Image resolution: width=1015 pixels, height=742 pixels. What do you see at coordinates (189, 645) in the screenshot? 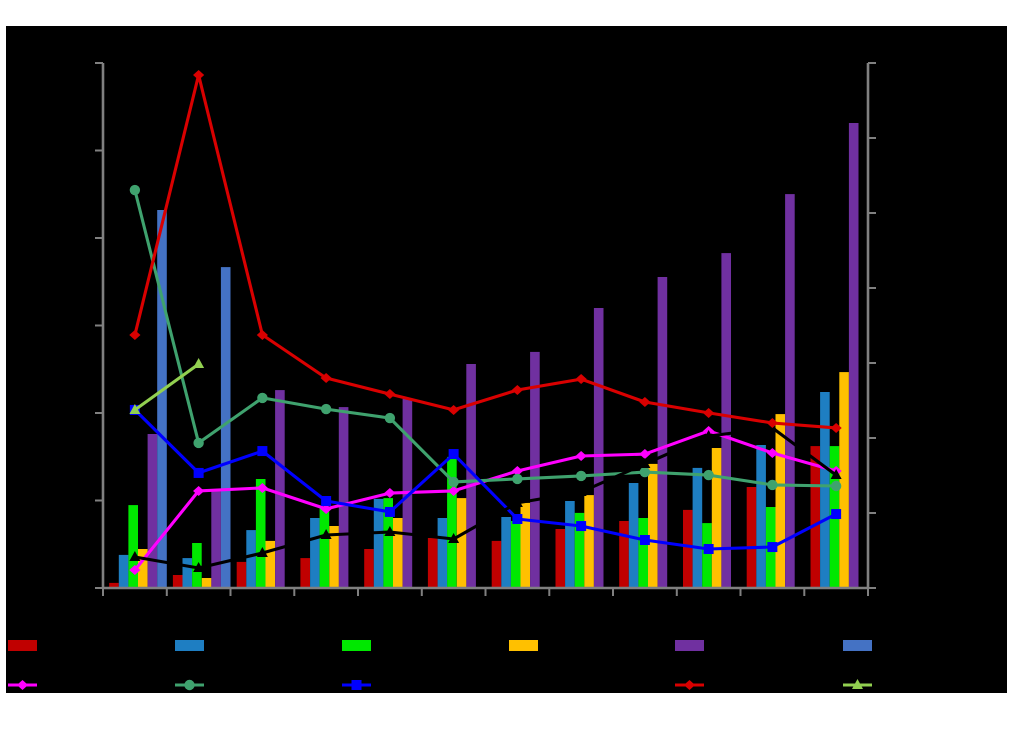
I see `legend-swatch-blue-bars` at bounding box center [189, 645].